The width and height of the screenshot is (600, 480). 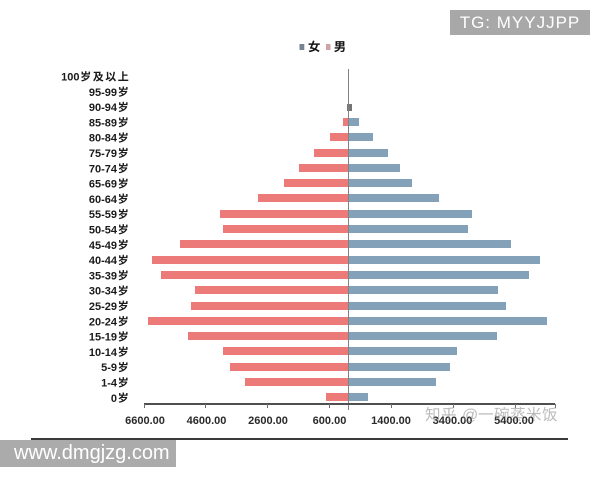 I want to click on svg-text: 55-59, so click(x=103, y=215).